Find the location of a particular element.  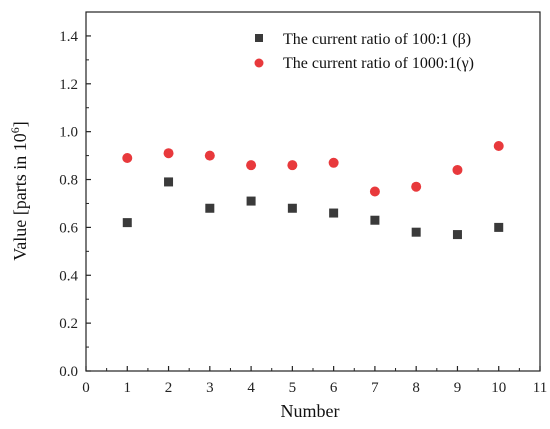

x-tick-label: 10 is located at coordinates (498, 388).